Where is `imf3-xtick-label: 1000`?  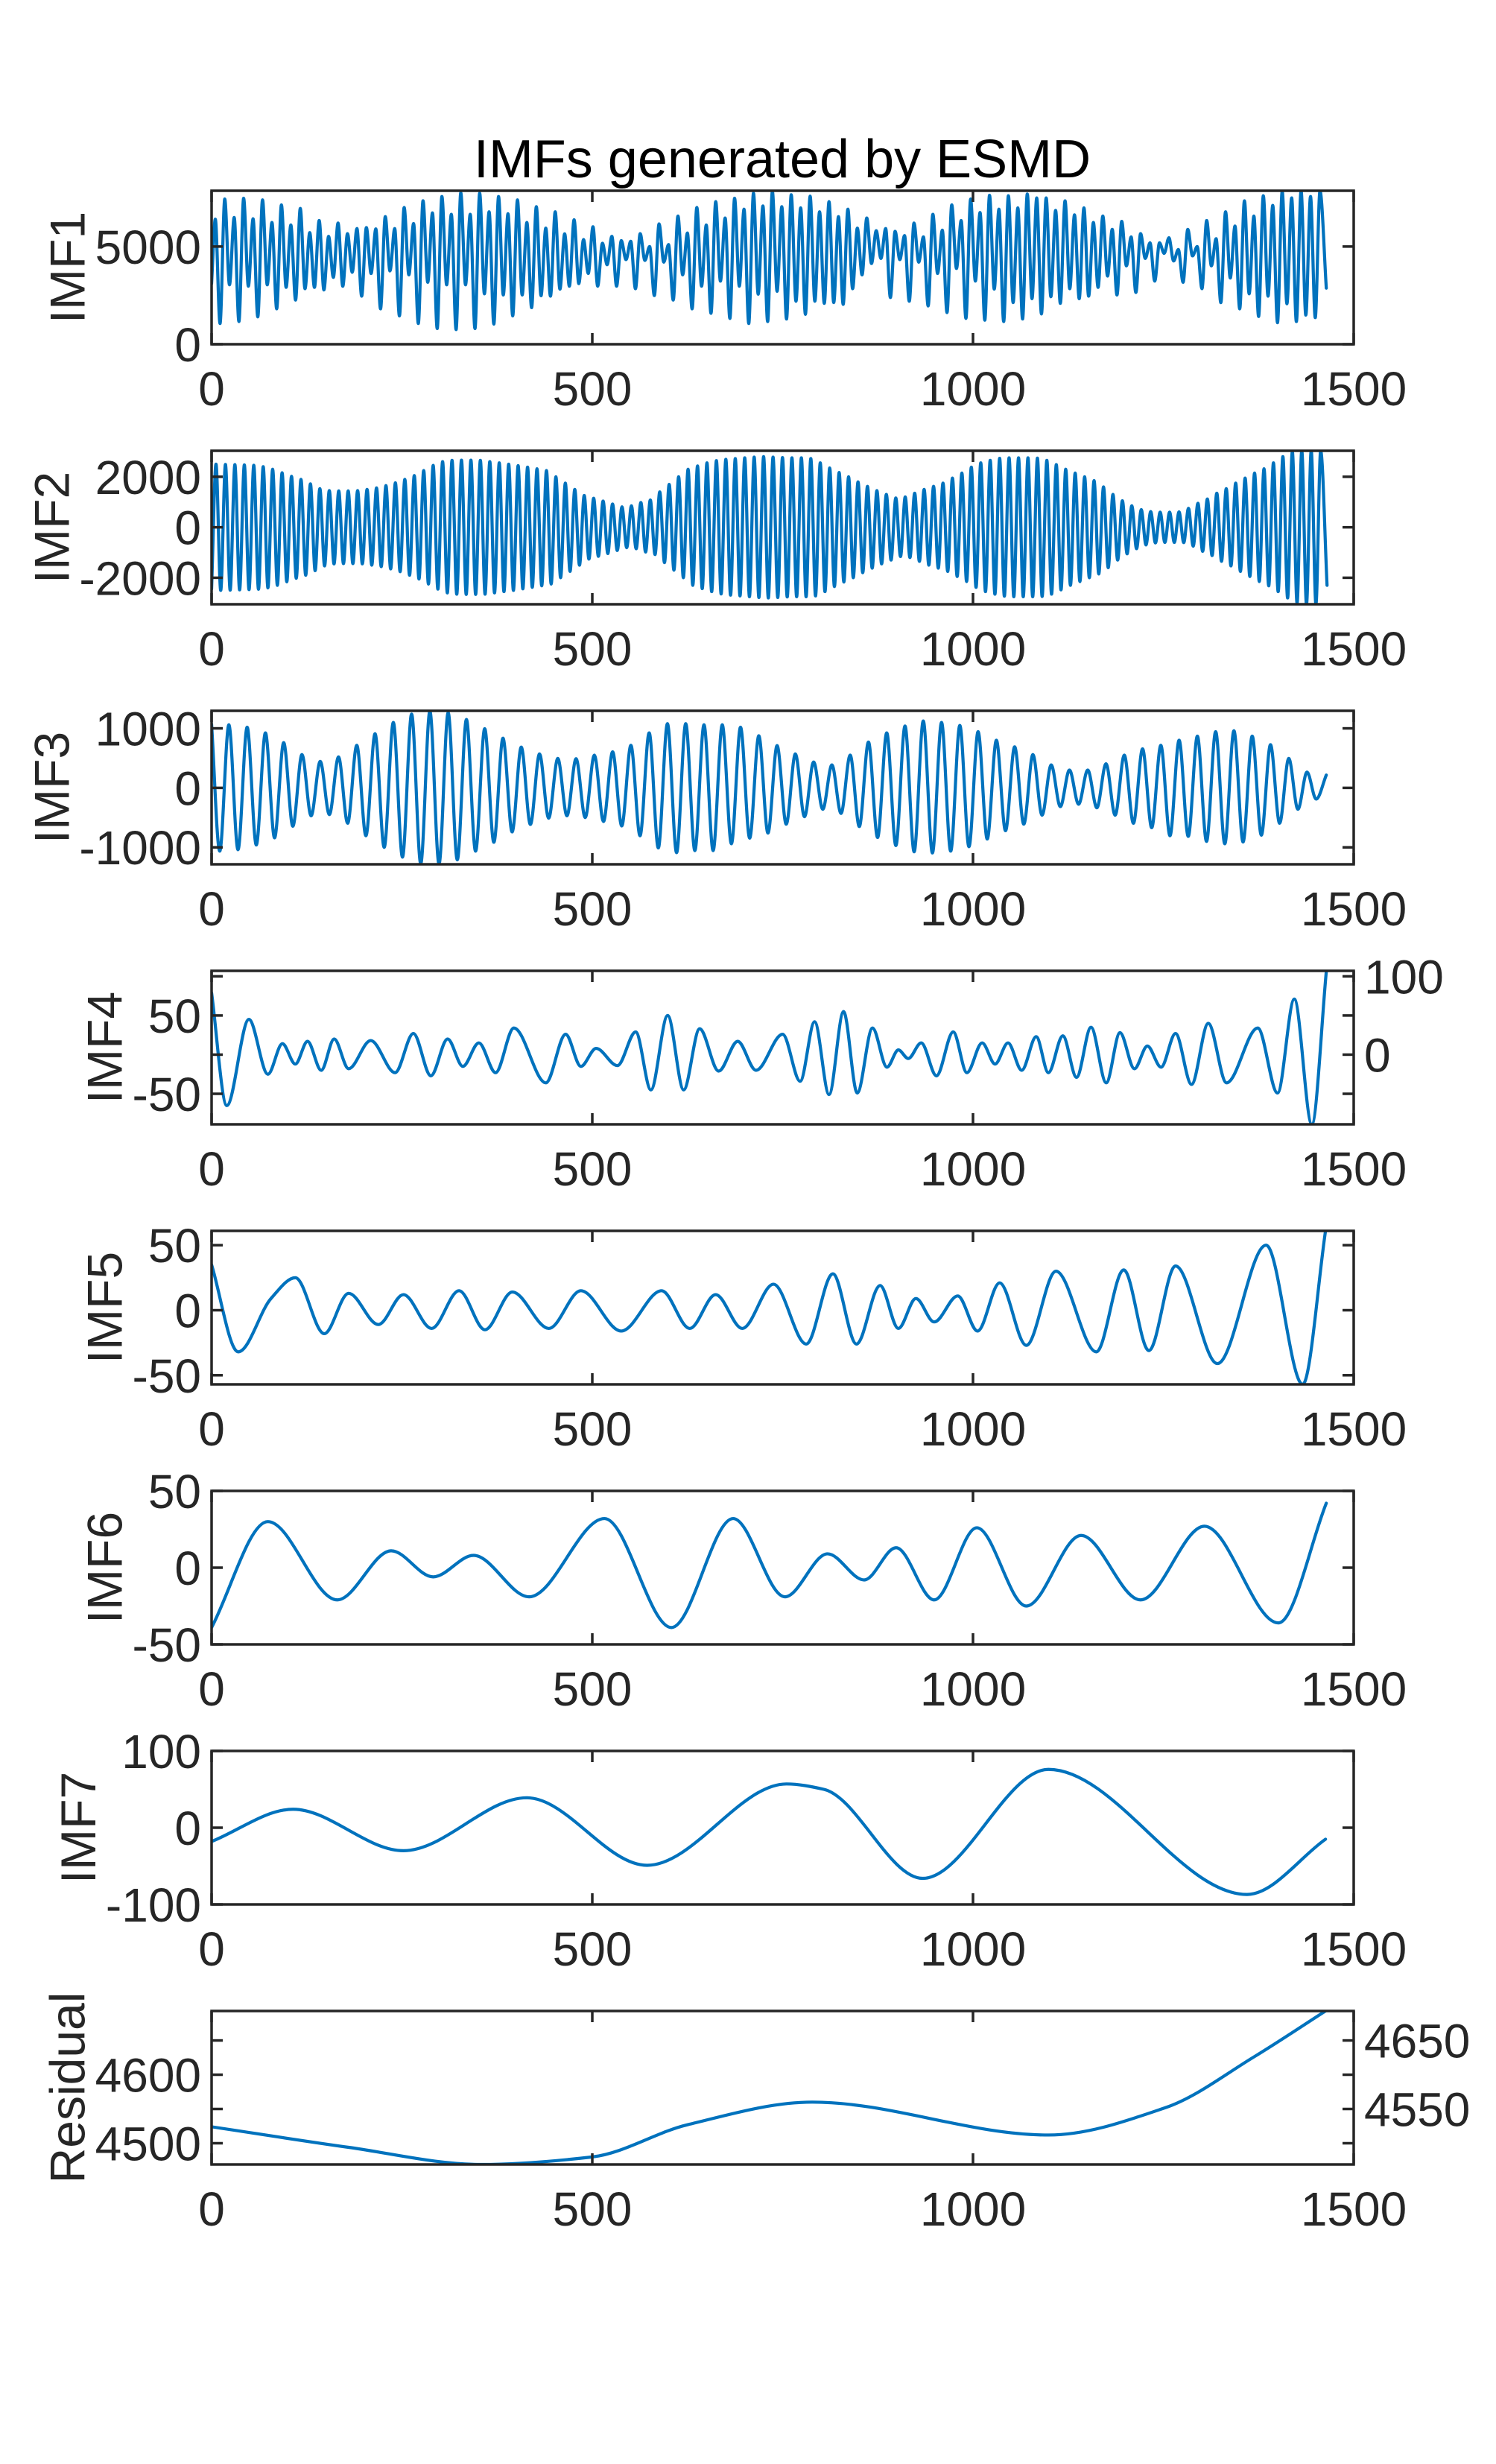 imf3-xtick-label: 1000 is located at coordinates (973, 909).